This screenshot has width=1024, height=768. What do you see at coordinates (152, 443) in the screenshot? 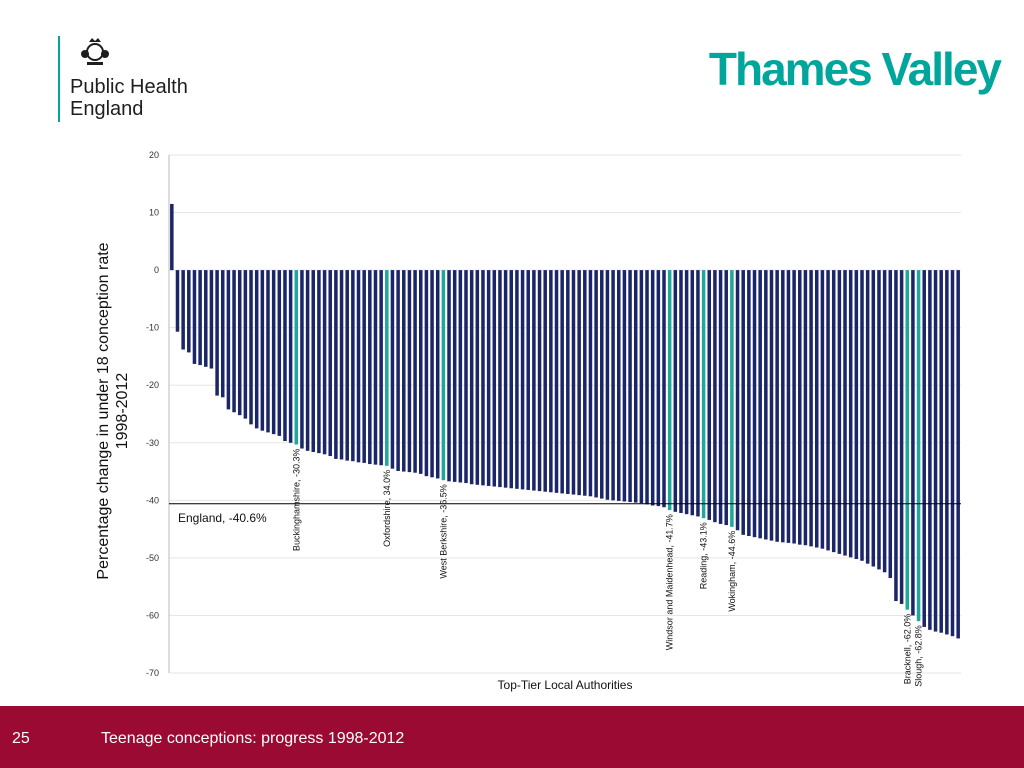
I see `y-tick-label: -30` at bounding box center [152, 443].